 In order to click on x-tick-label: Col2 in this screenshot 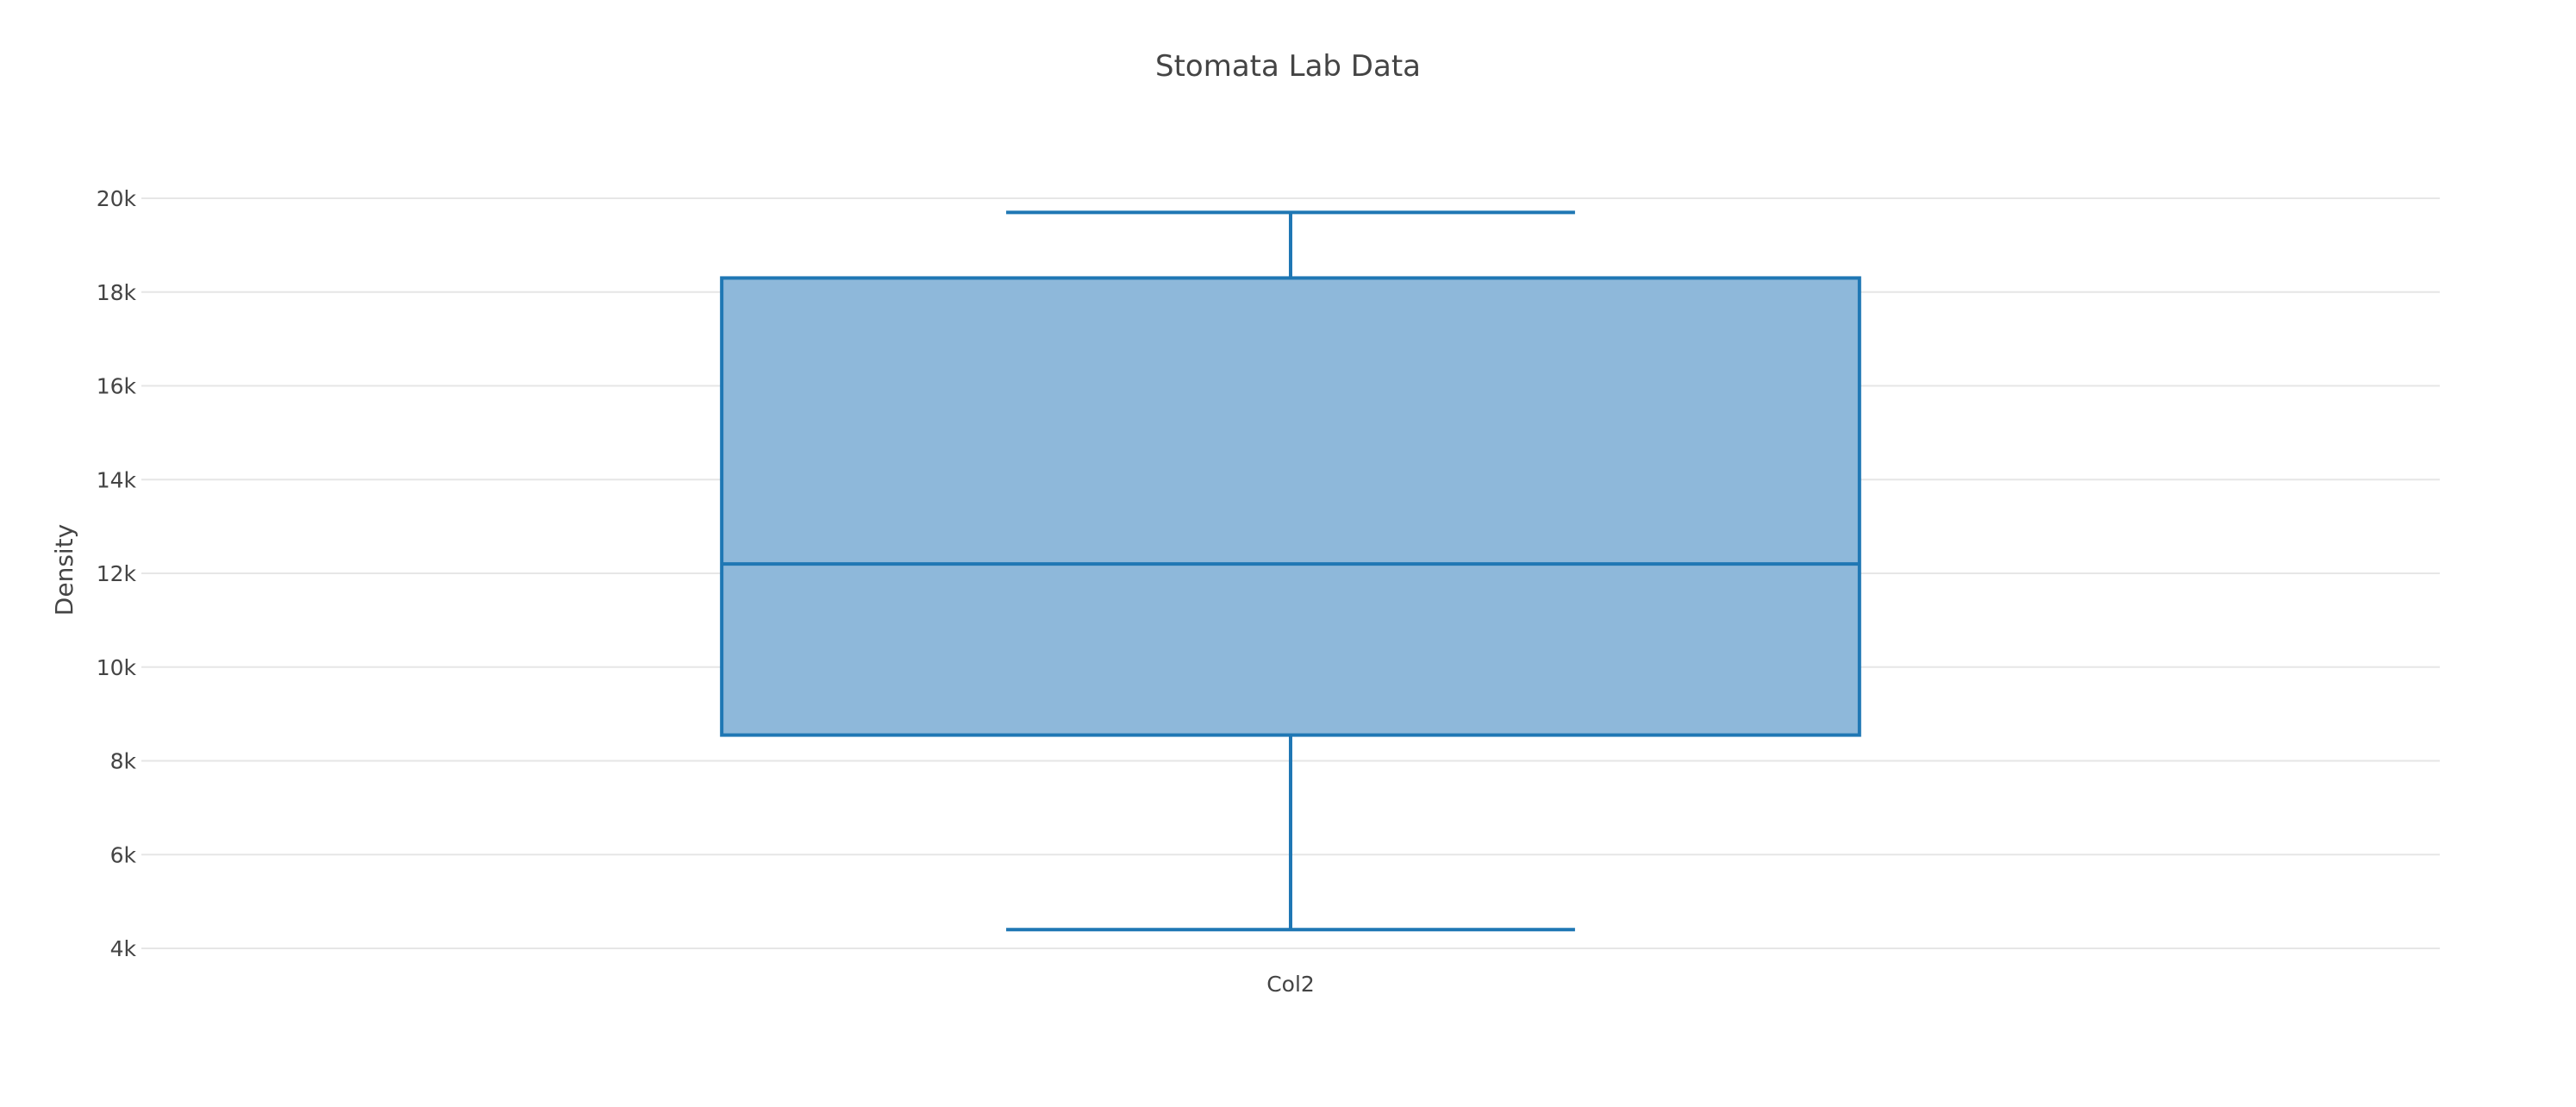, I will do `click(1290, 984)`.